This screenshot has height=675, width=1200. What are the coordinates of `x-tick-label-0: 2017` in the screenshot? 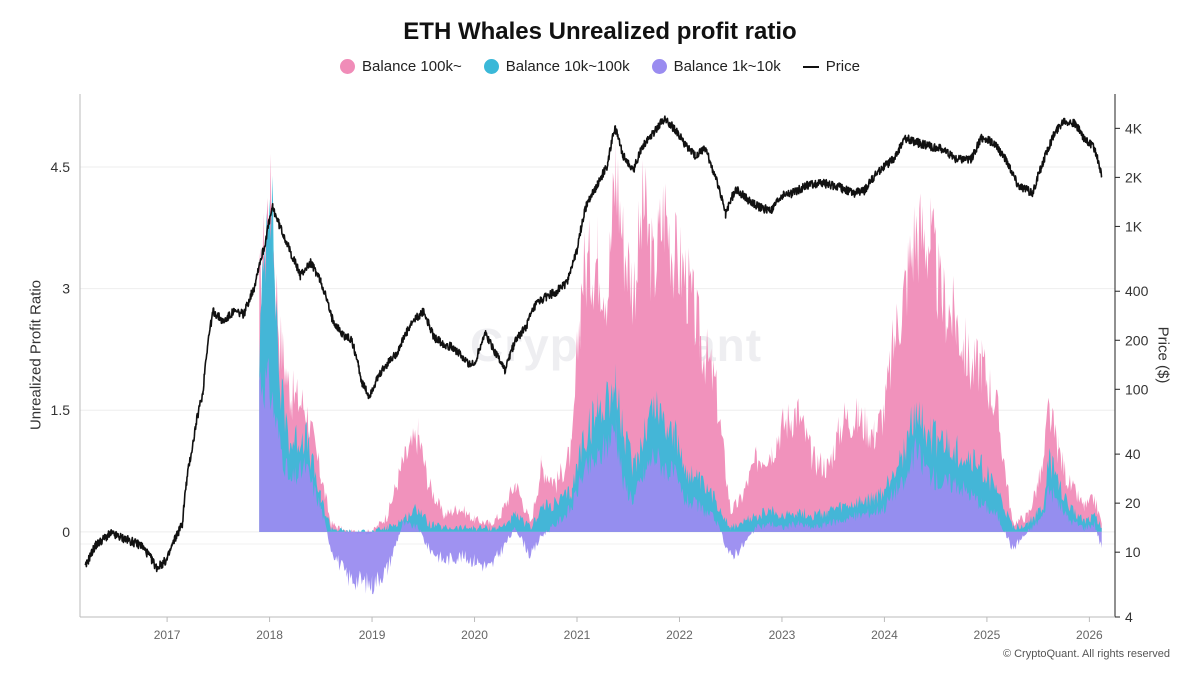 It's located at (167, 635).